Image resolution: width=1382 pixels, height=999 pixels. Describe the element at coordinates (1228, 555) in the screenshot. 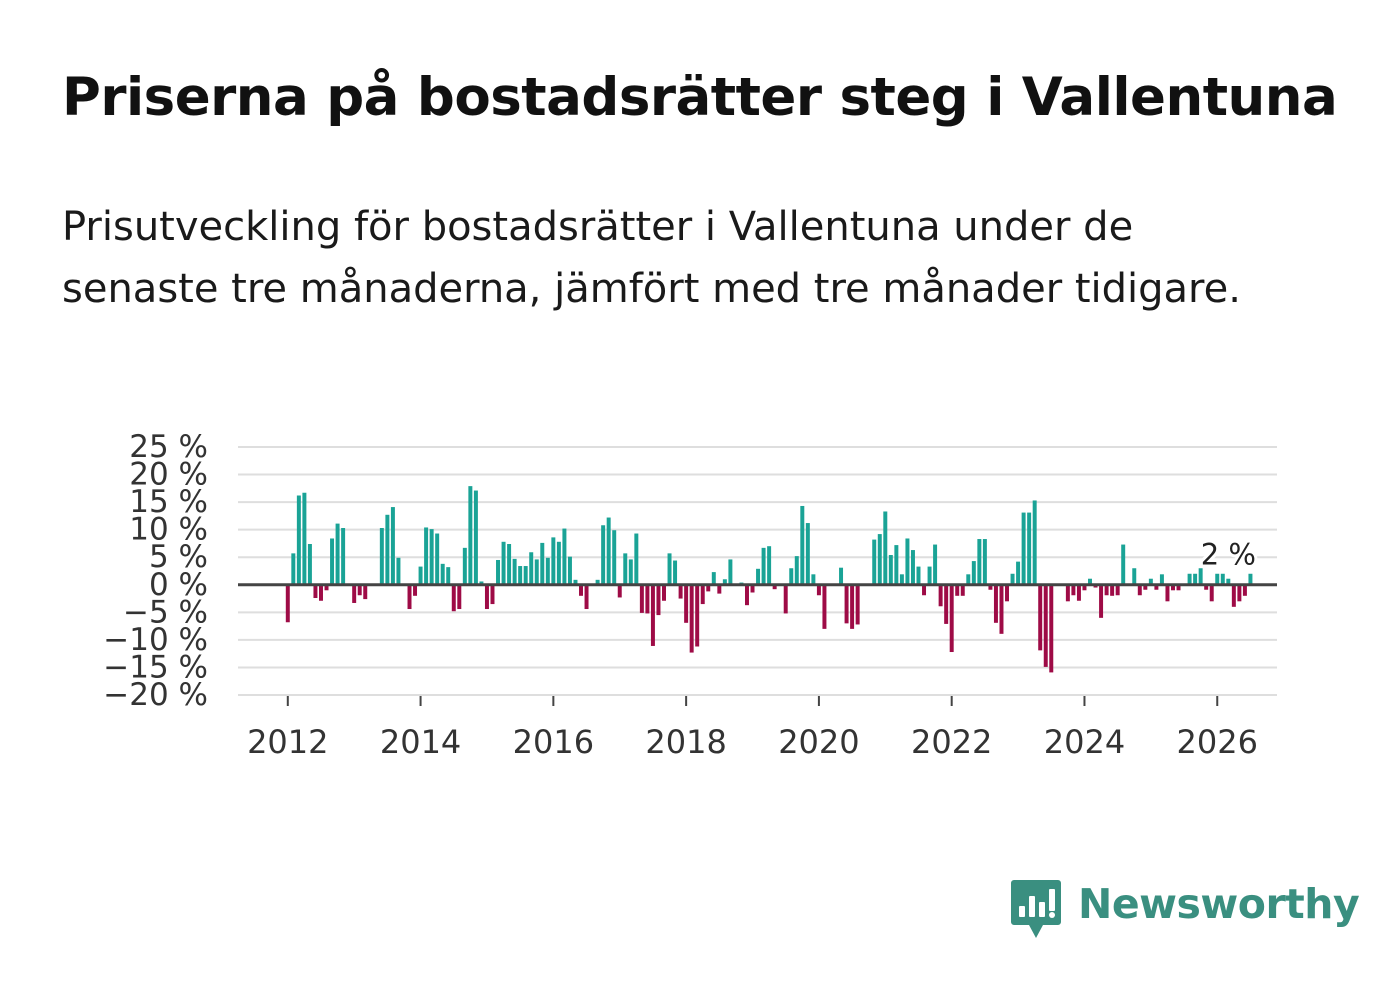

I see `latest-value-label: 2 %` at that location.